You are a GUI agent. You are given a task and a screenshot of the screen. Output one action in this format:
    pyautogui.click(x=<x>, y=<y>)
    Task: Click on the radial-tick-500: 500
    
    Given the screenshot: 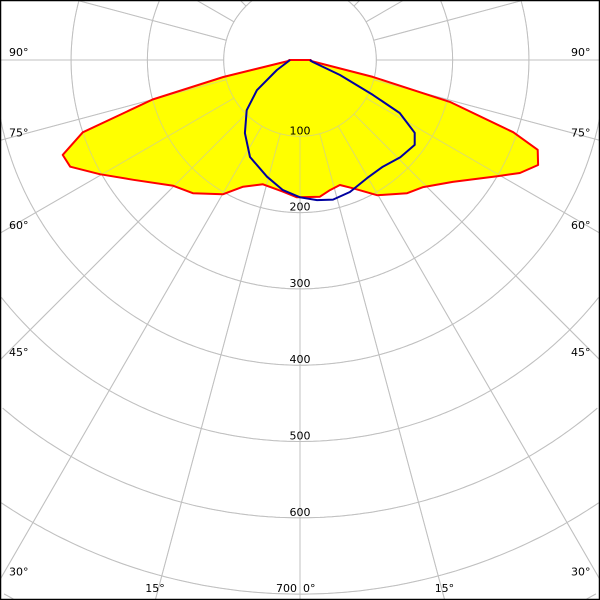 What is the action you would take?
    pyautogui.click(x=300, y=436)
    